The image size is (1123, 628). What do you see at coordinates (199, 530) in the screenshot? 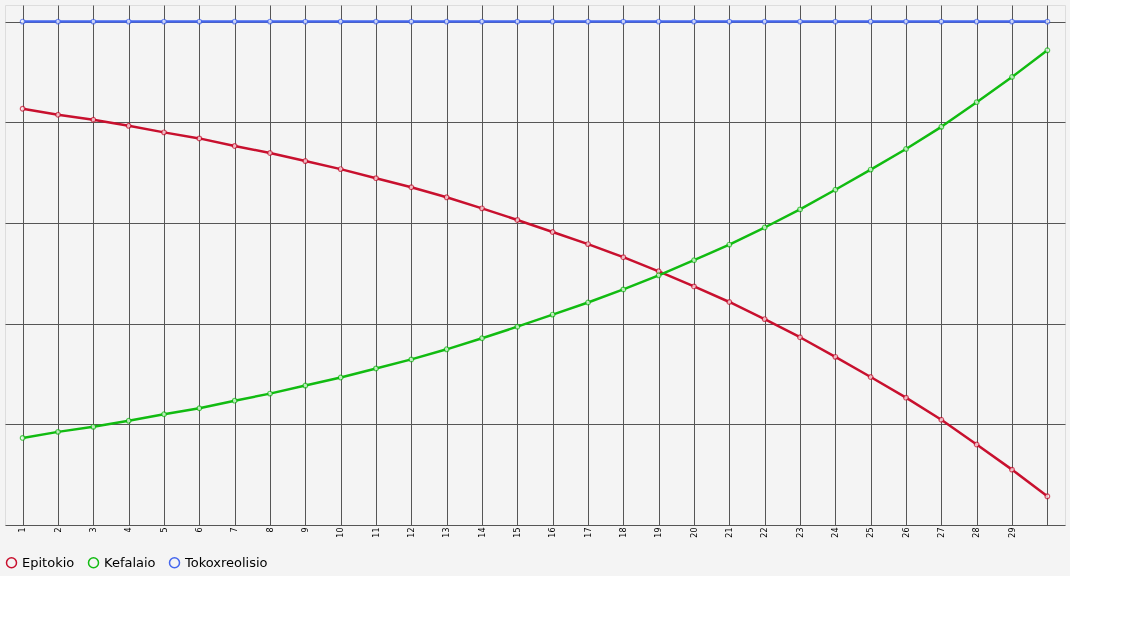
I see `x-tick-label: 6` at bounding box center [199, 530].